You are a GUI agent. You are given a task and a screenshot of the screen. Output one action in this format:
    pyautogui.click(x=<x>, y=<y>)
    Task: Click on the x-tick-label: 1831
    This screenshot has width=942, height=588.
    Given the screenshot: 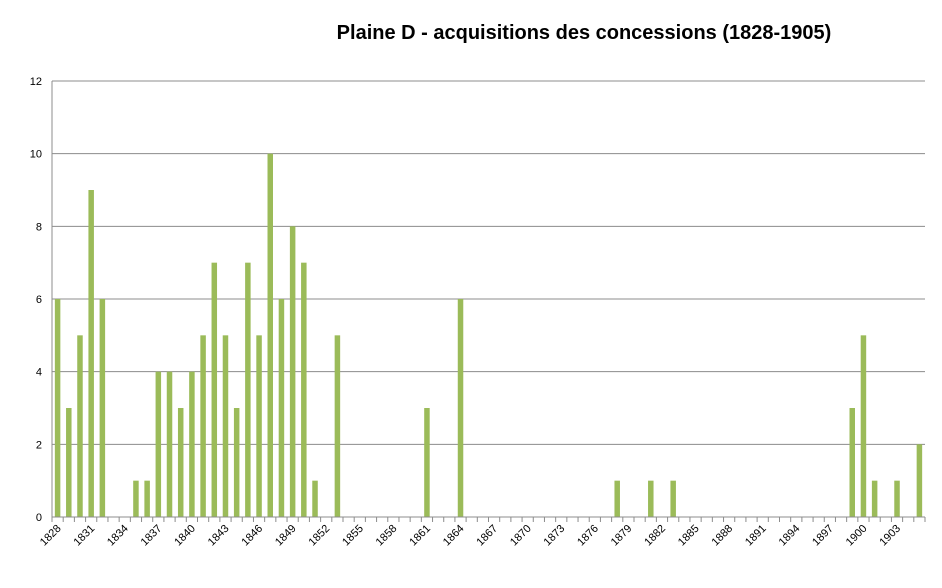 What is the action you would take?
    pyautogui.click(x=84, y=536)
    